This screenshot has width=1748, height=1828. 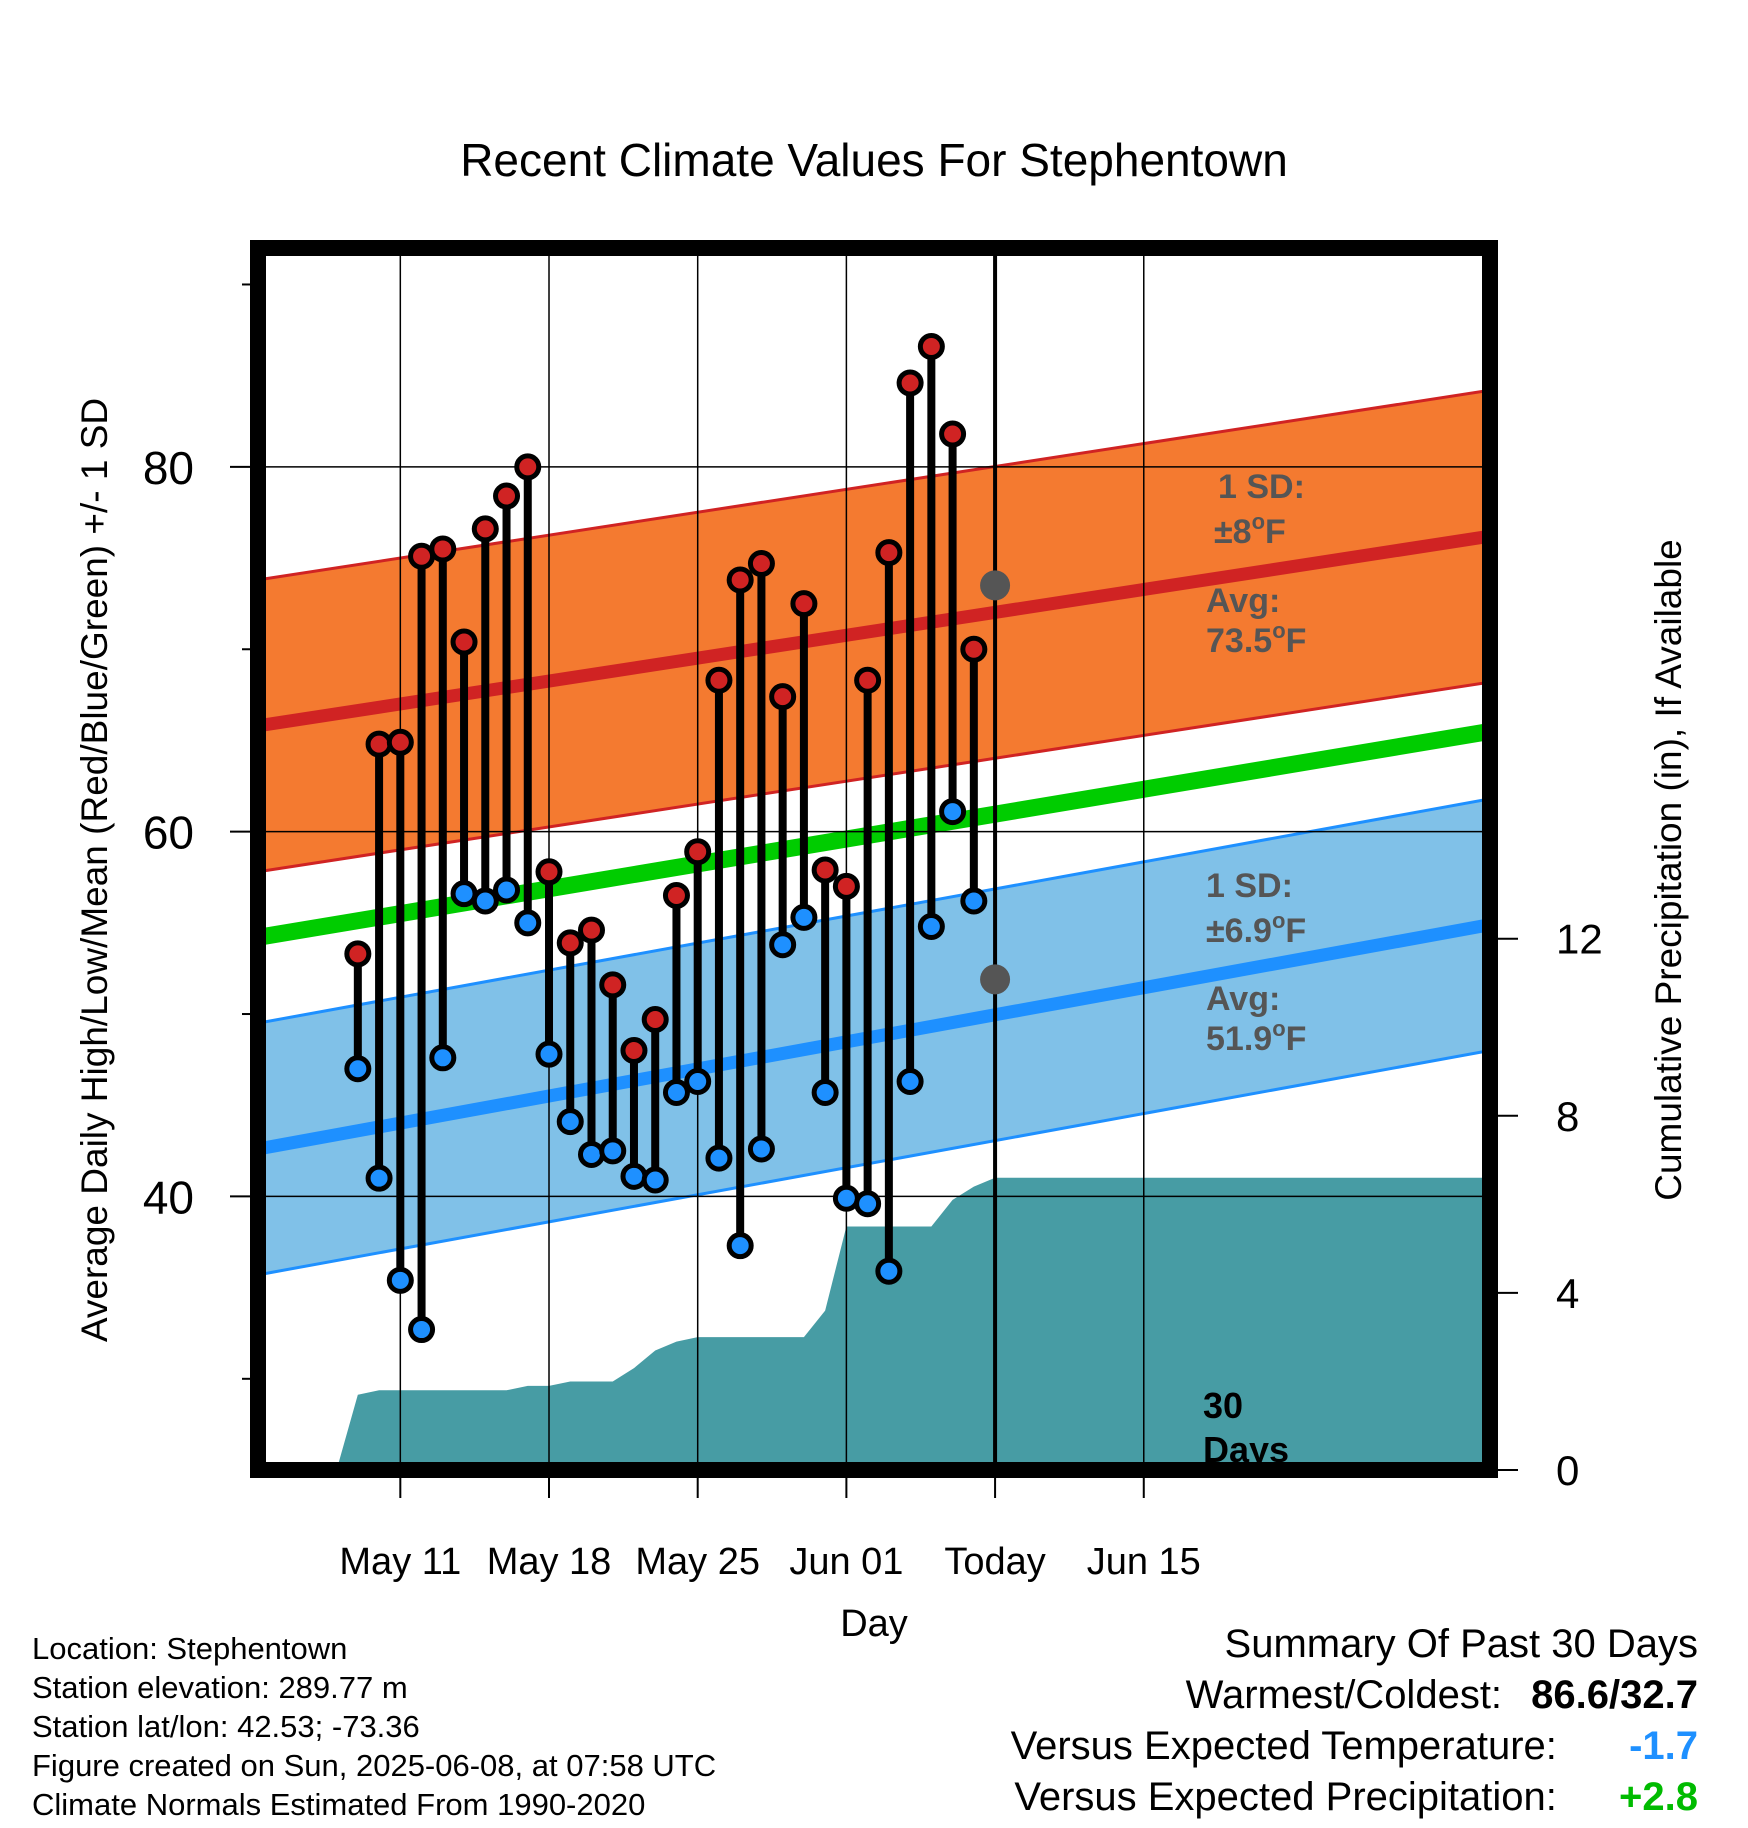 What do you see at coordinates (220, 1687) in the screenshot?
I see `info-elevation: Station elevation: 289.77 m` at bounding box center [220, 1687].